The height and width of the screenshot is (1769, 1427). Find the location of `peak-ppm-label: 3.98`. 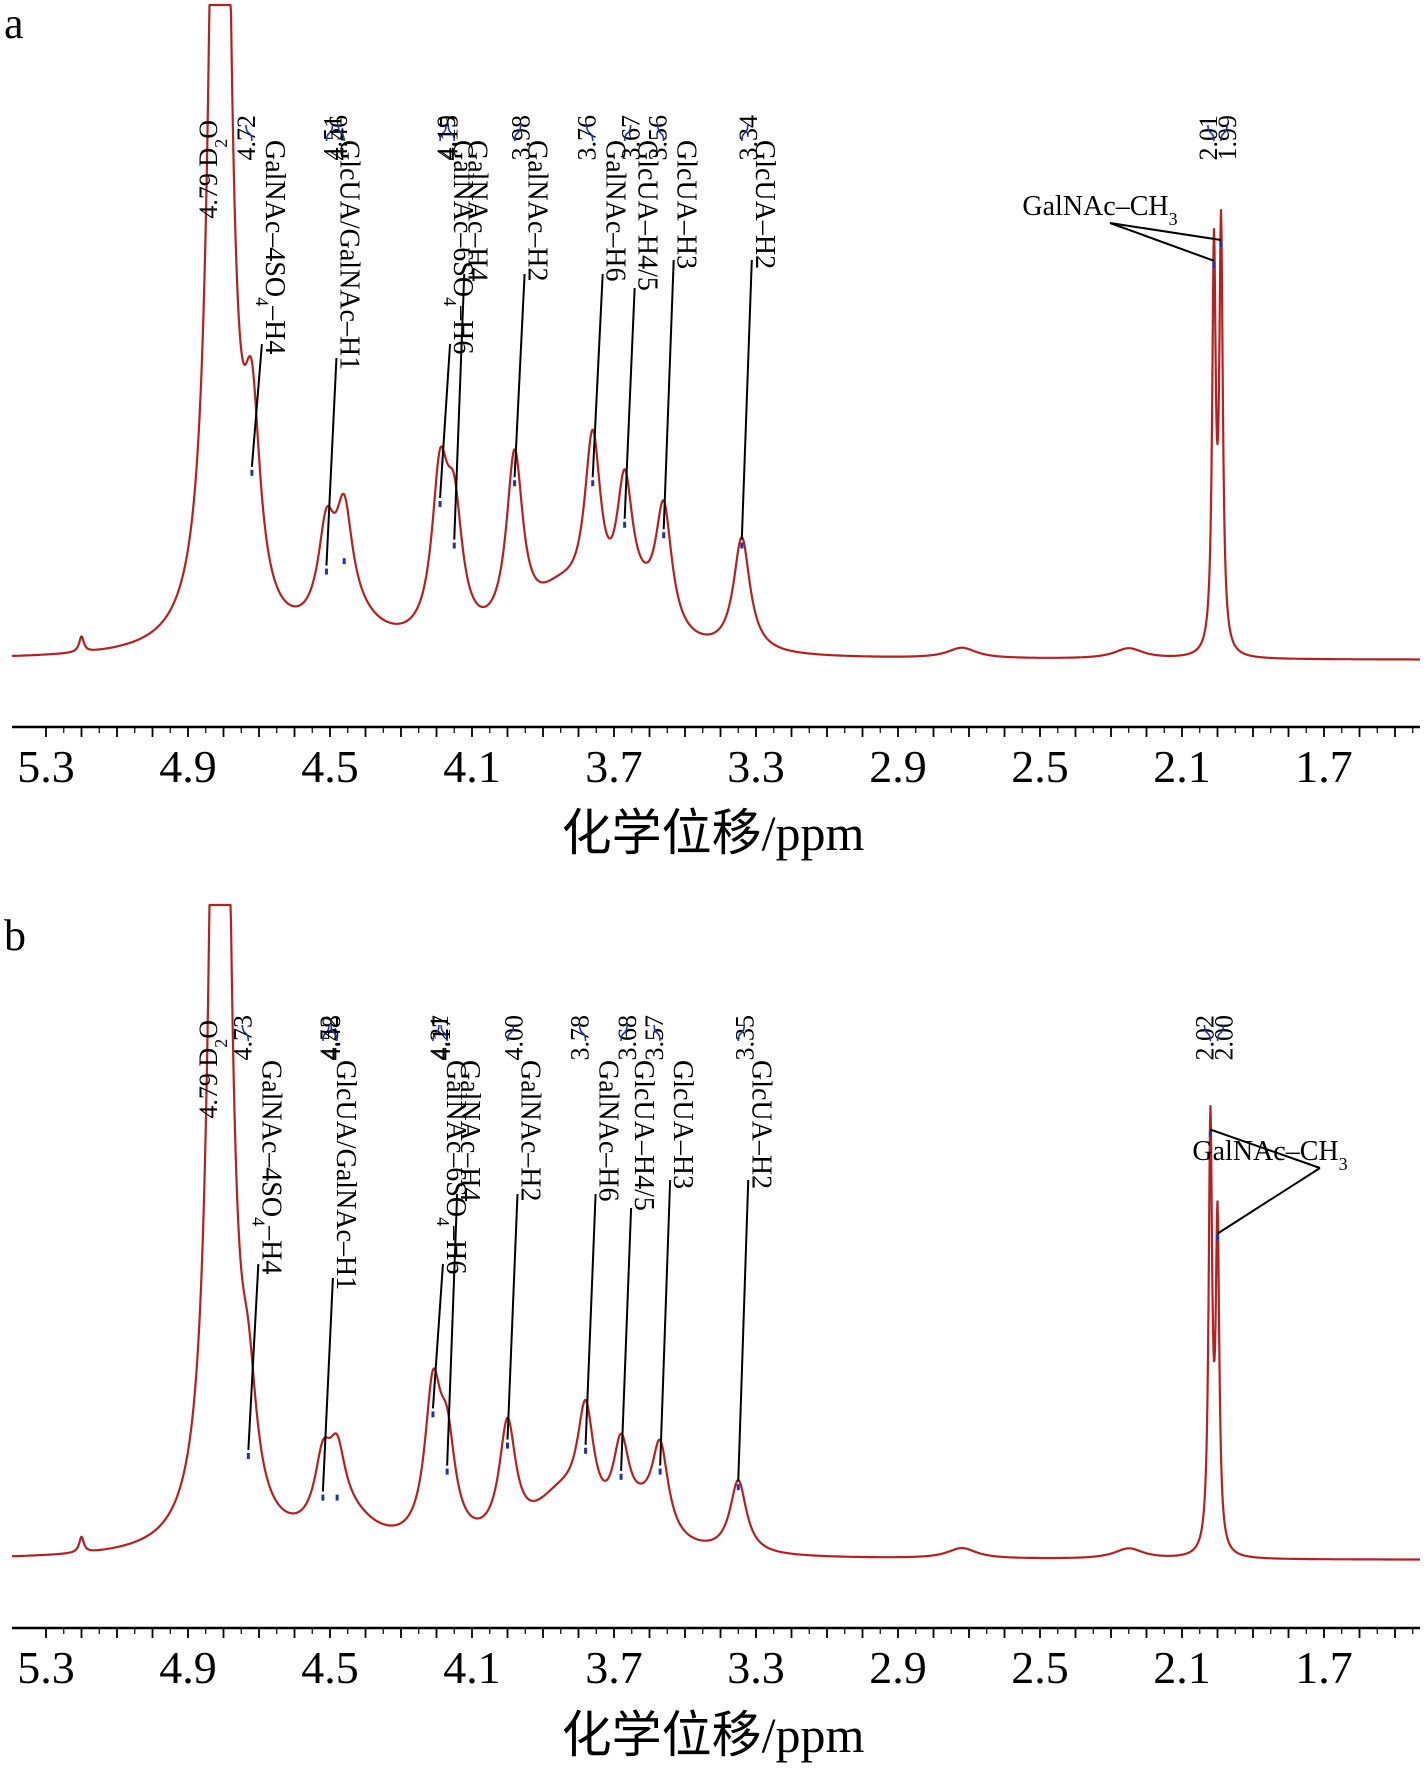

peak-ppm-label: 3.98 is located at coordinates (521, 138).